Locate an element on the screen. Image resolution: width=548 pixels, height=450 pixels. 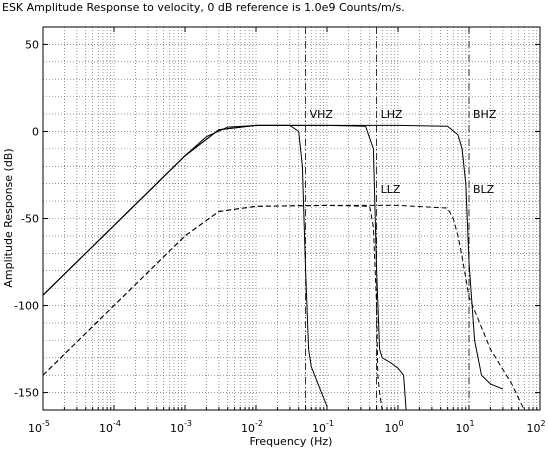
x-tick-label: 10² is located at coordinates (535, 427).